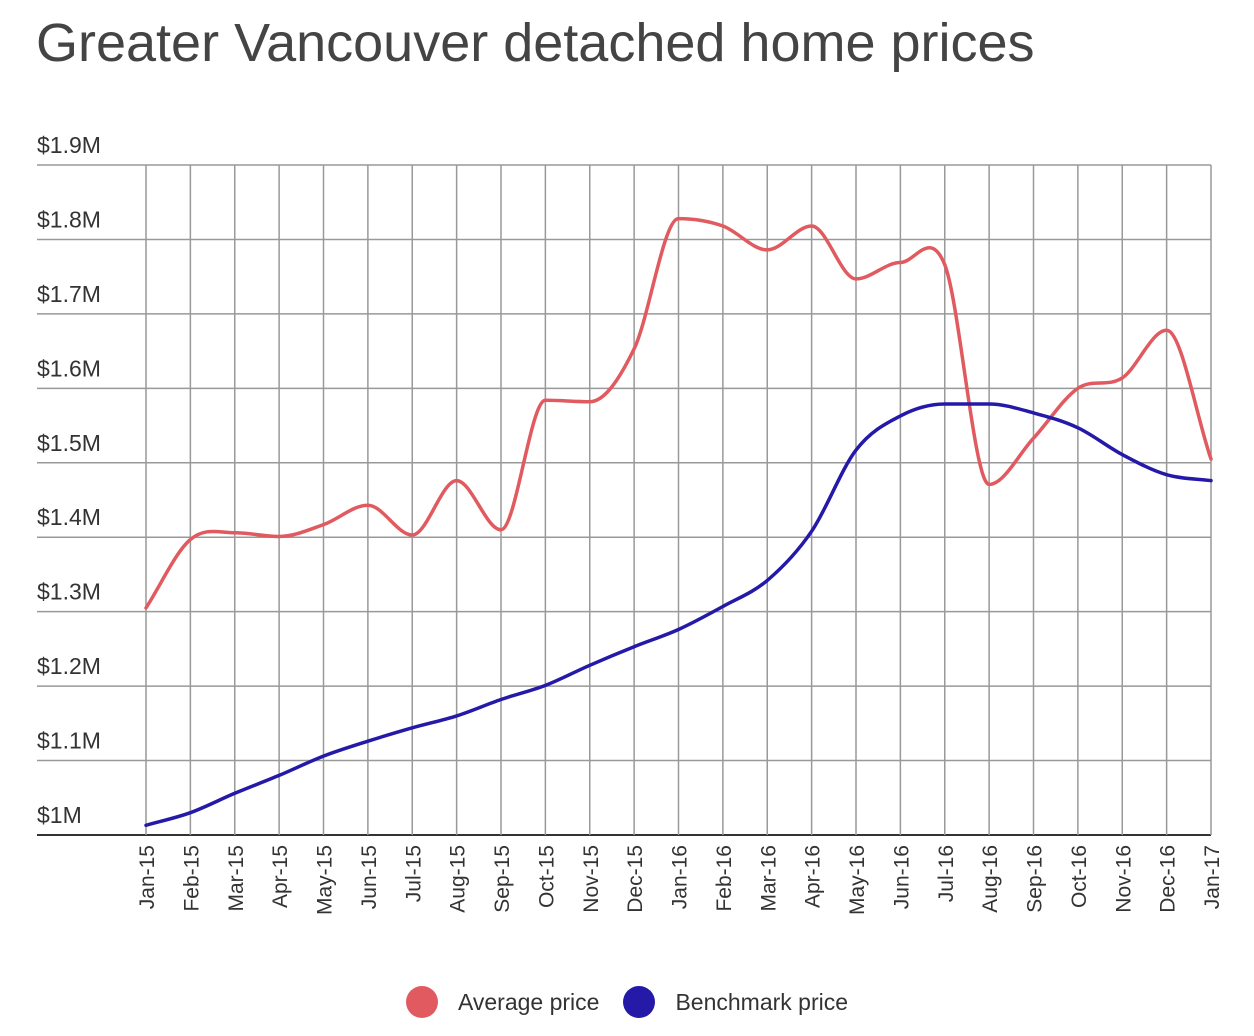 This screenshot has height=1036, width=1254. I want to click on y-tick-label: $1.7M, so click(69, 294).